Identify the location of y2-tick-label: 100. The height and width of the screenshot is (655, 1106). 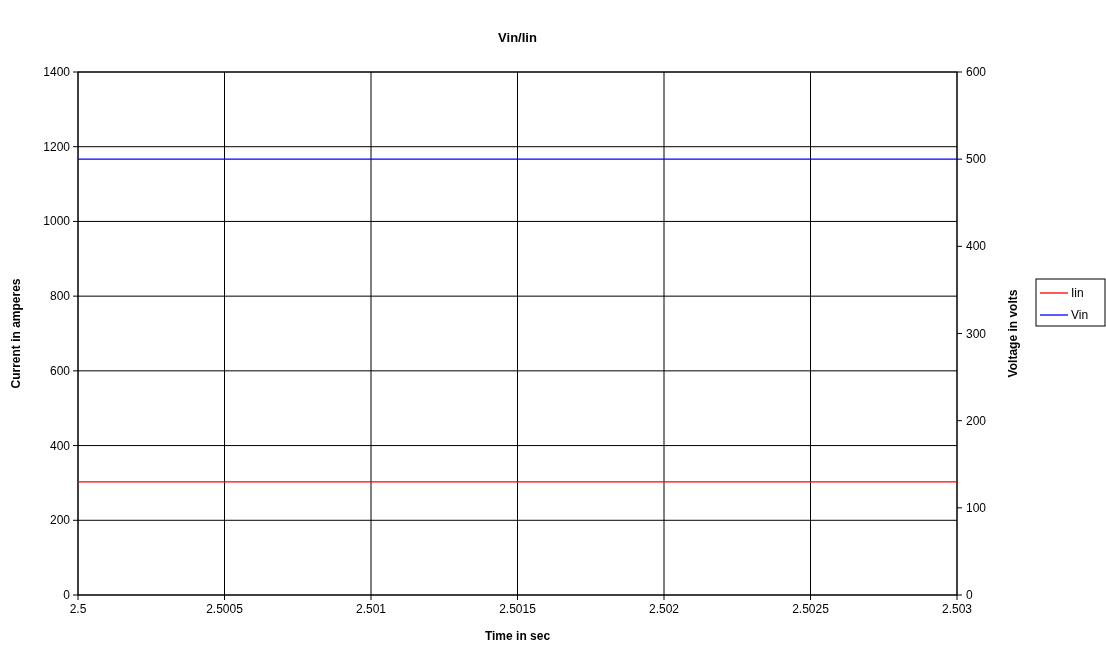
(976, 507).